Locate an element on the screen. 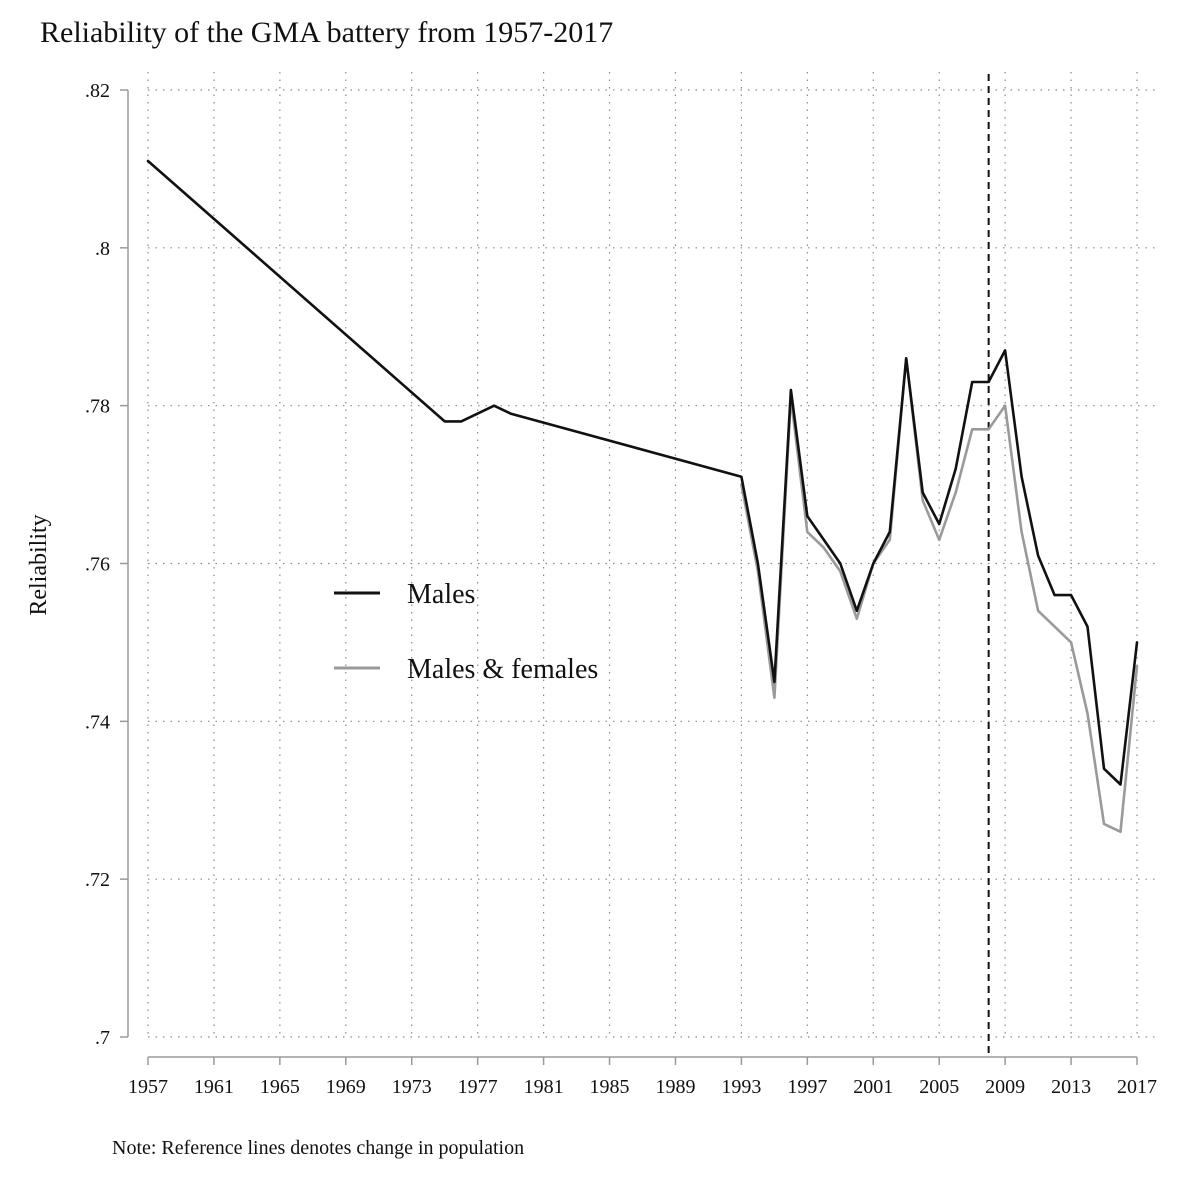 The width and height of the screenshot is (1200, 1177). x-tick-label-12: 2005 is located at coordinates (939, 1087).